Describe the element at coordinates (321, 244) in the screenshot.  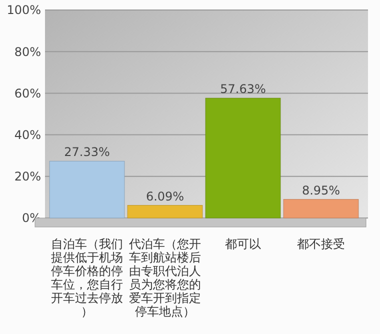
I see `x-tick-label: 都不接受` at that location.